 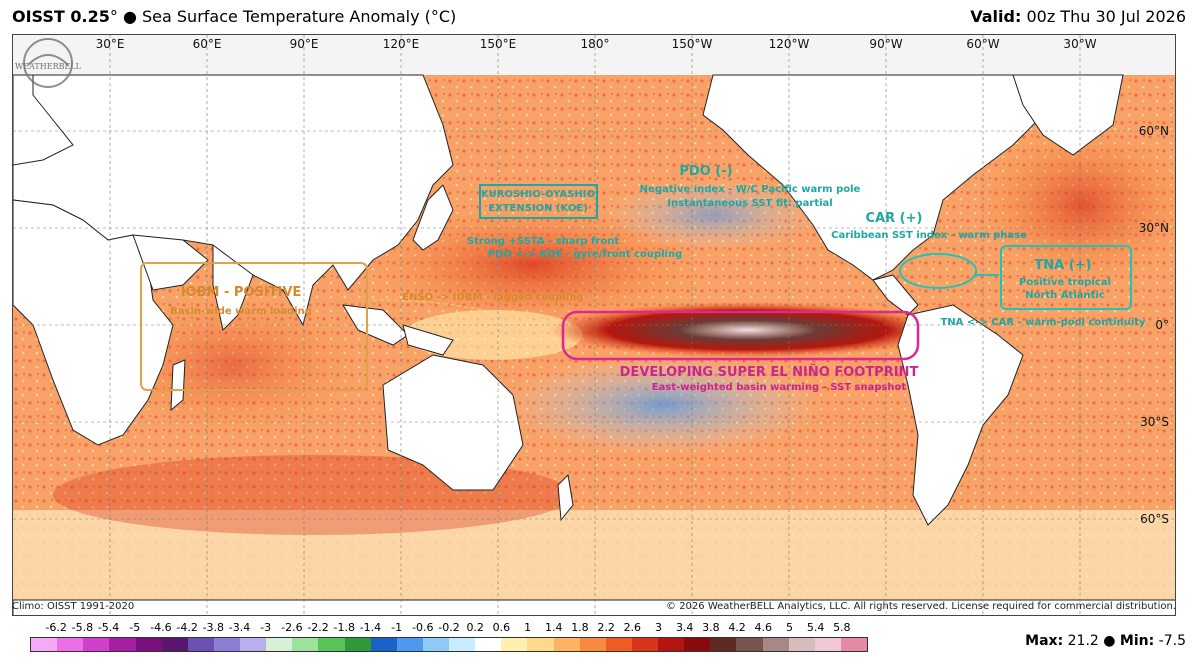 What do you see at coordinates (401, 44) in the screenshot?
I see `lon-label: 120°E` at bounding box center [401, 44].